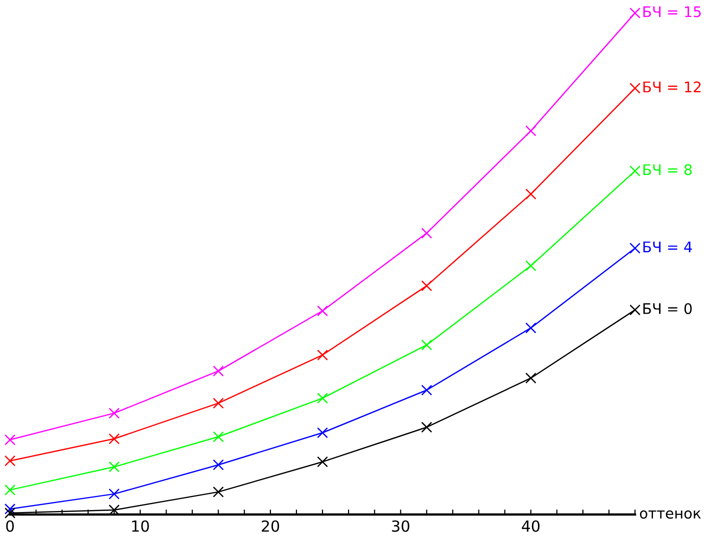 The height and width of the screenshot is (542, 704). I want to click on series-label: БЧ = 12, so click(672, 86).